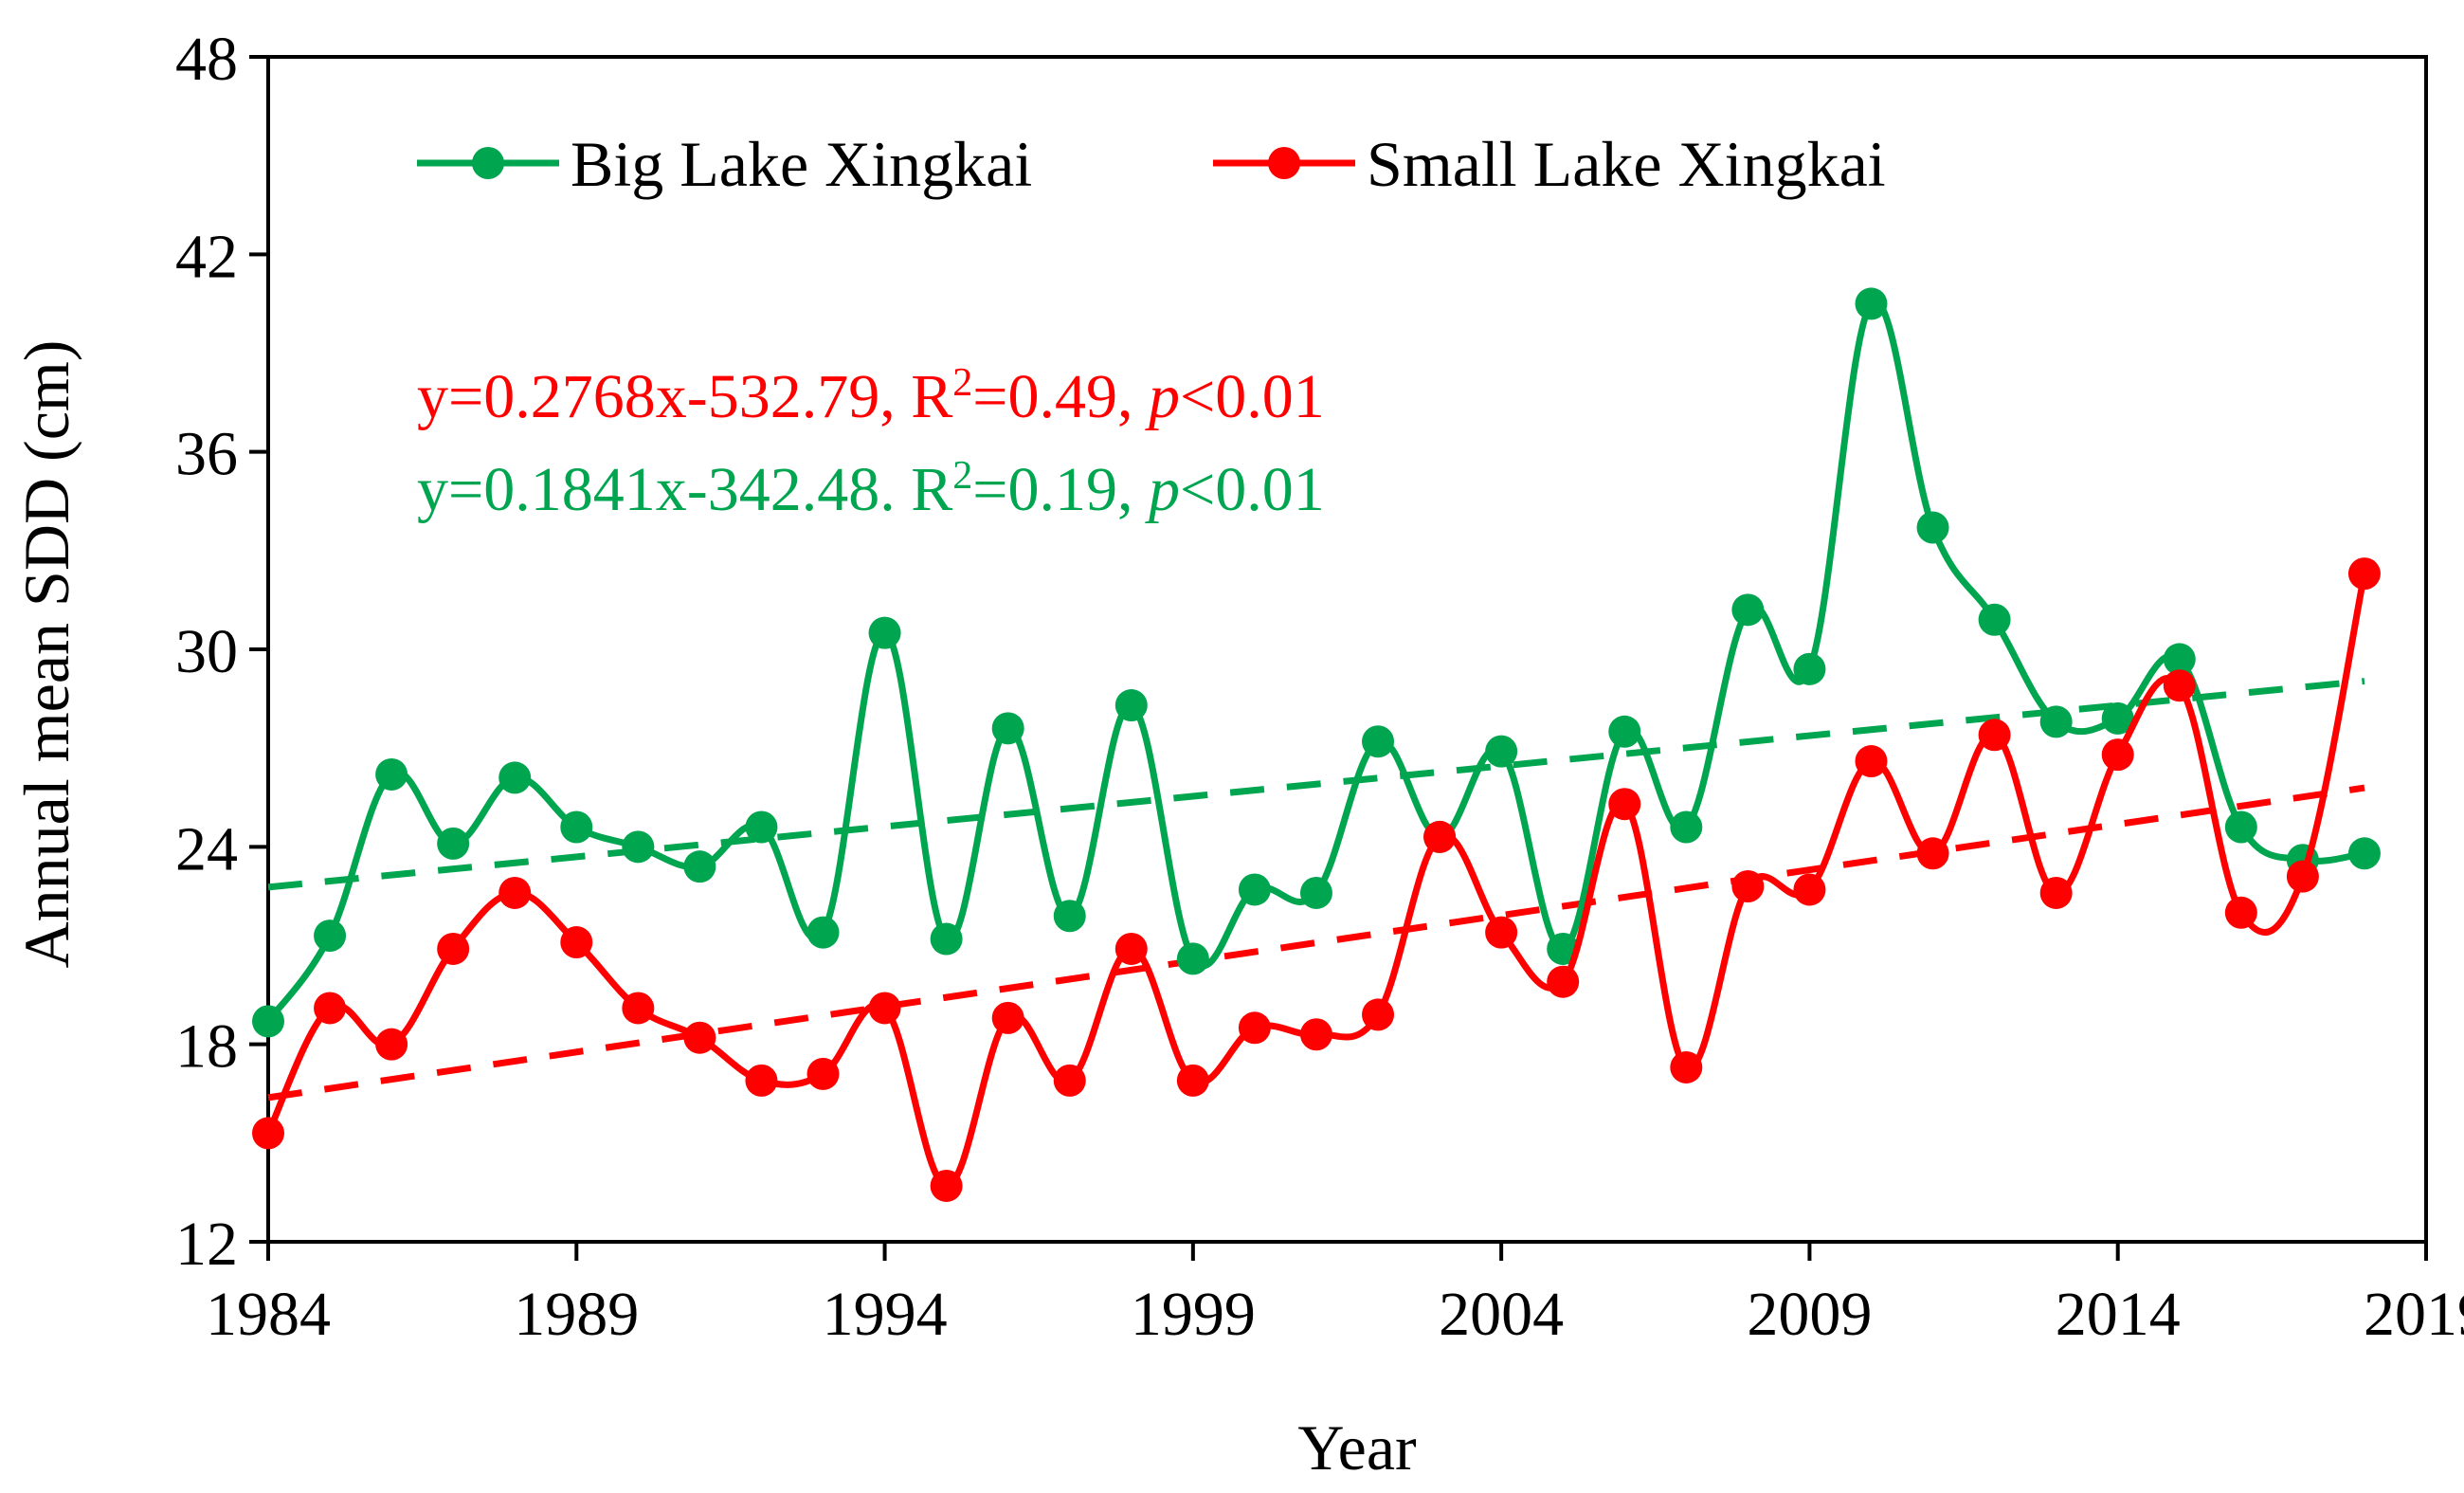 The height and width of the screenshot is (1493, 2464). Describe the element at coordinates (1357, 1447) in the screenshot. I see `x-axis-title: Year` at that location.